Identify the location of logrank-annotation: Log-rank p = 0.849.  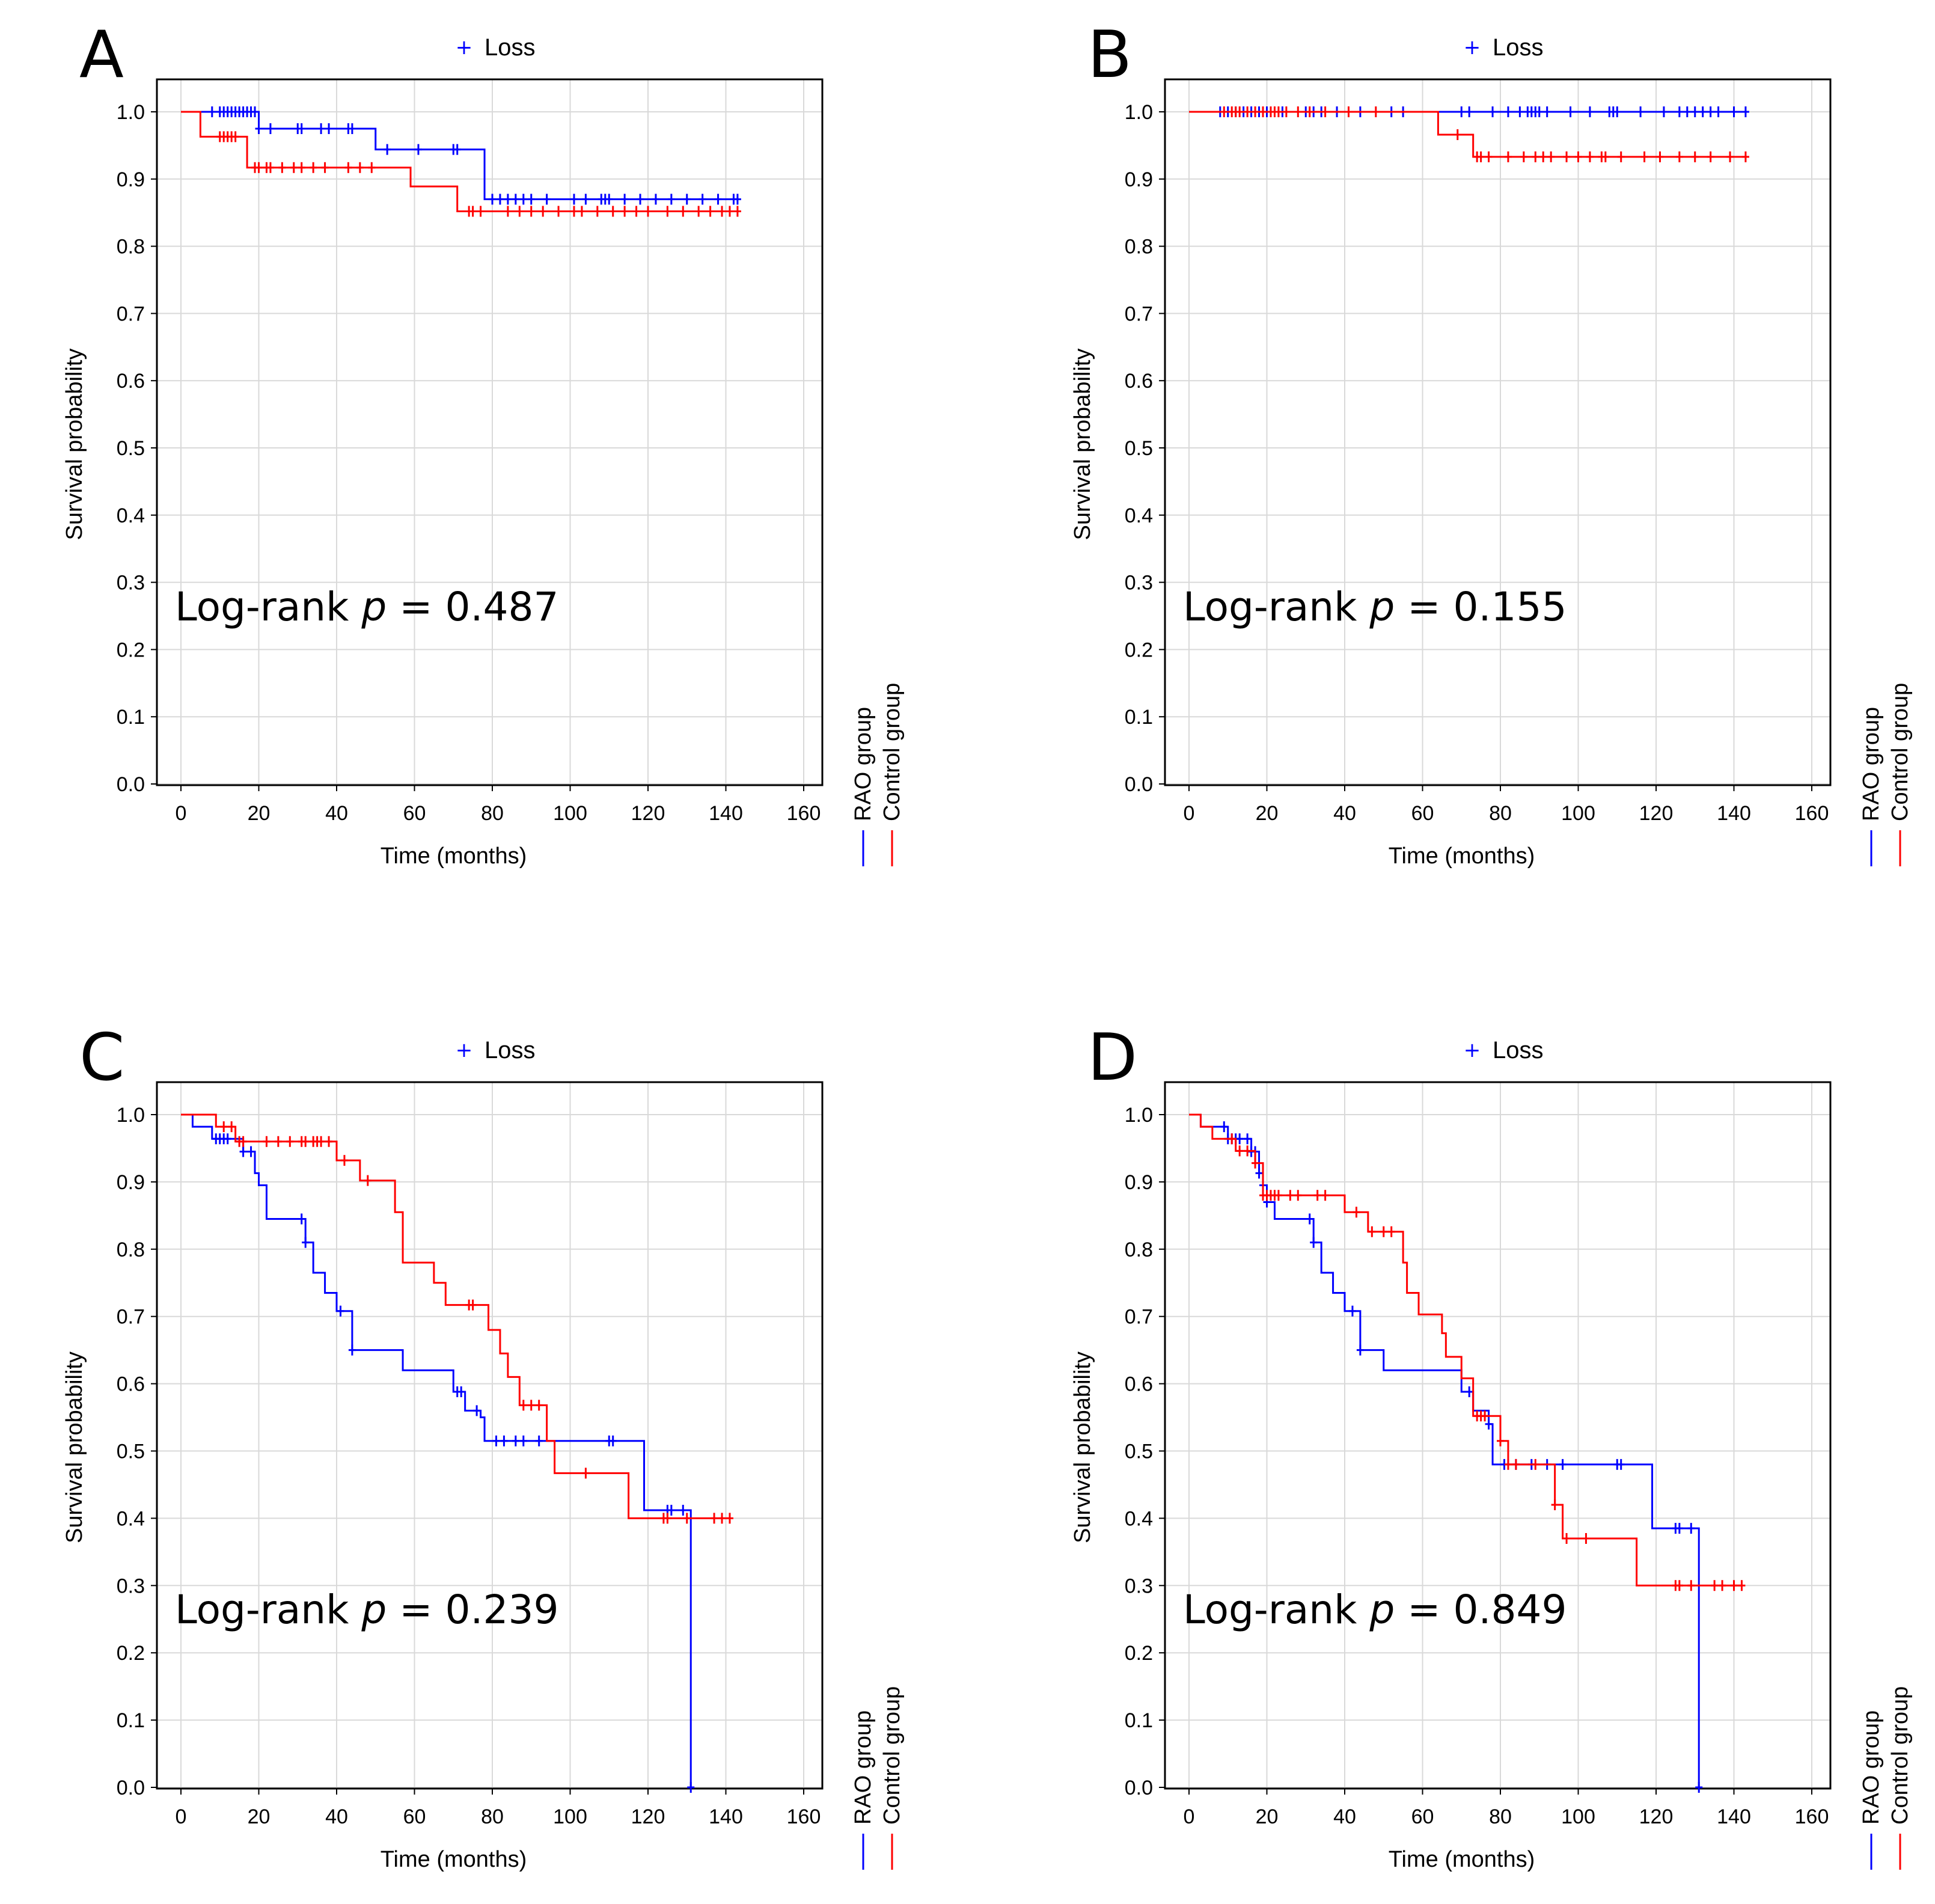
(1375, 1610).